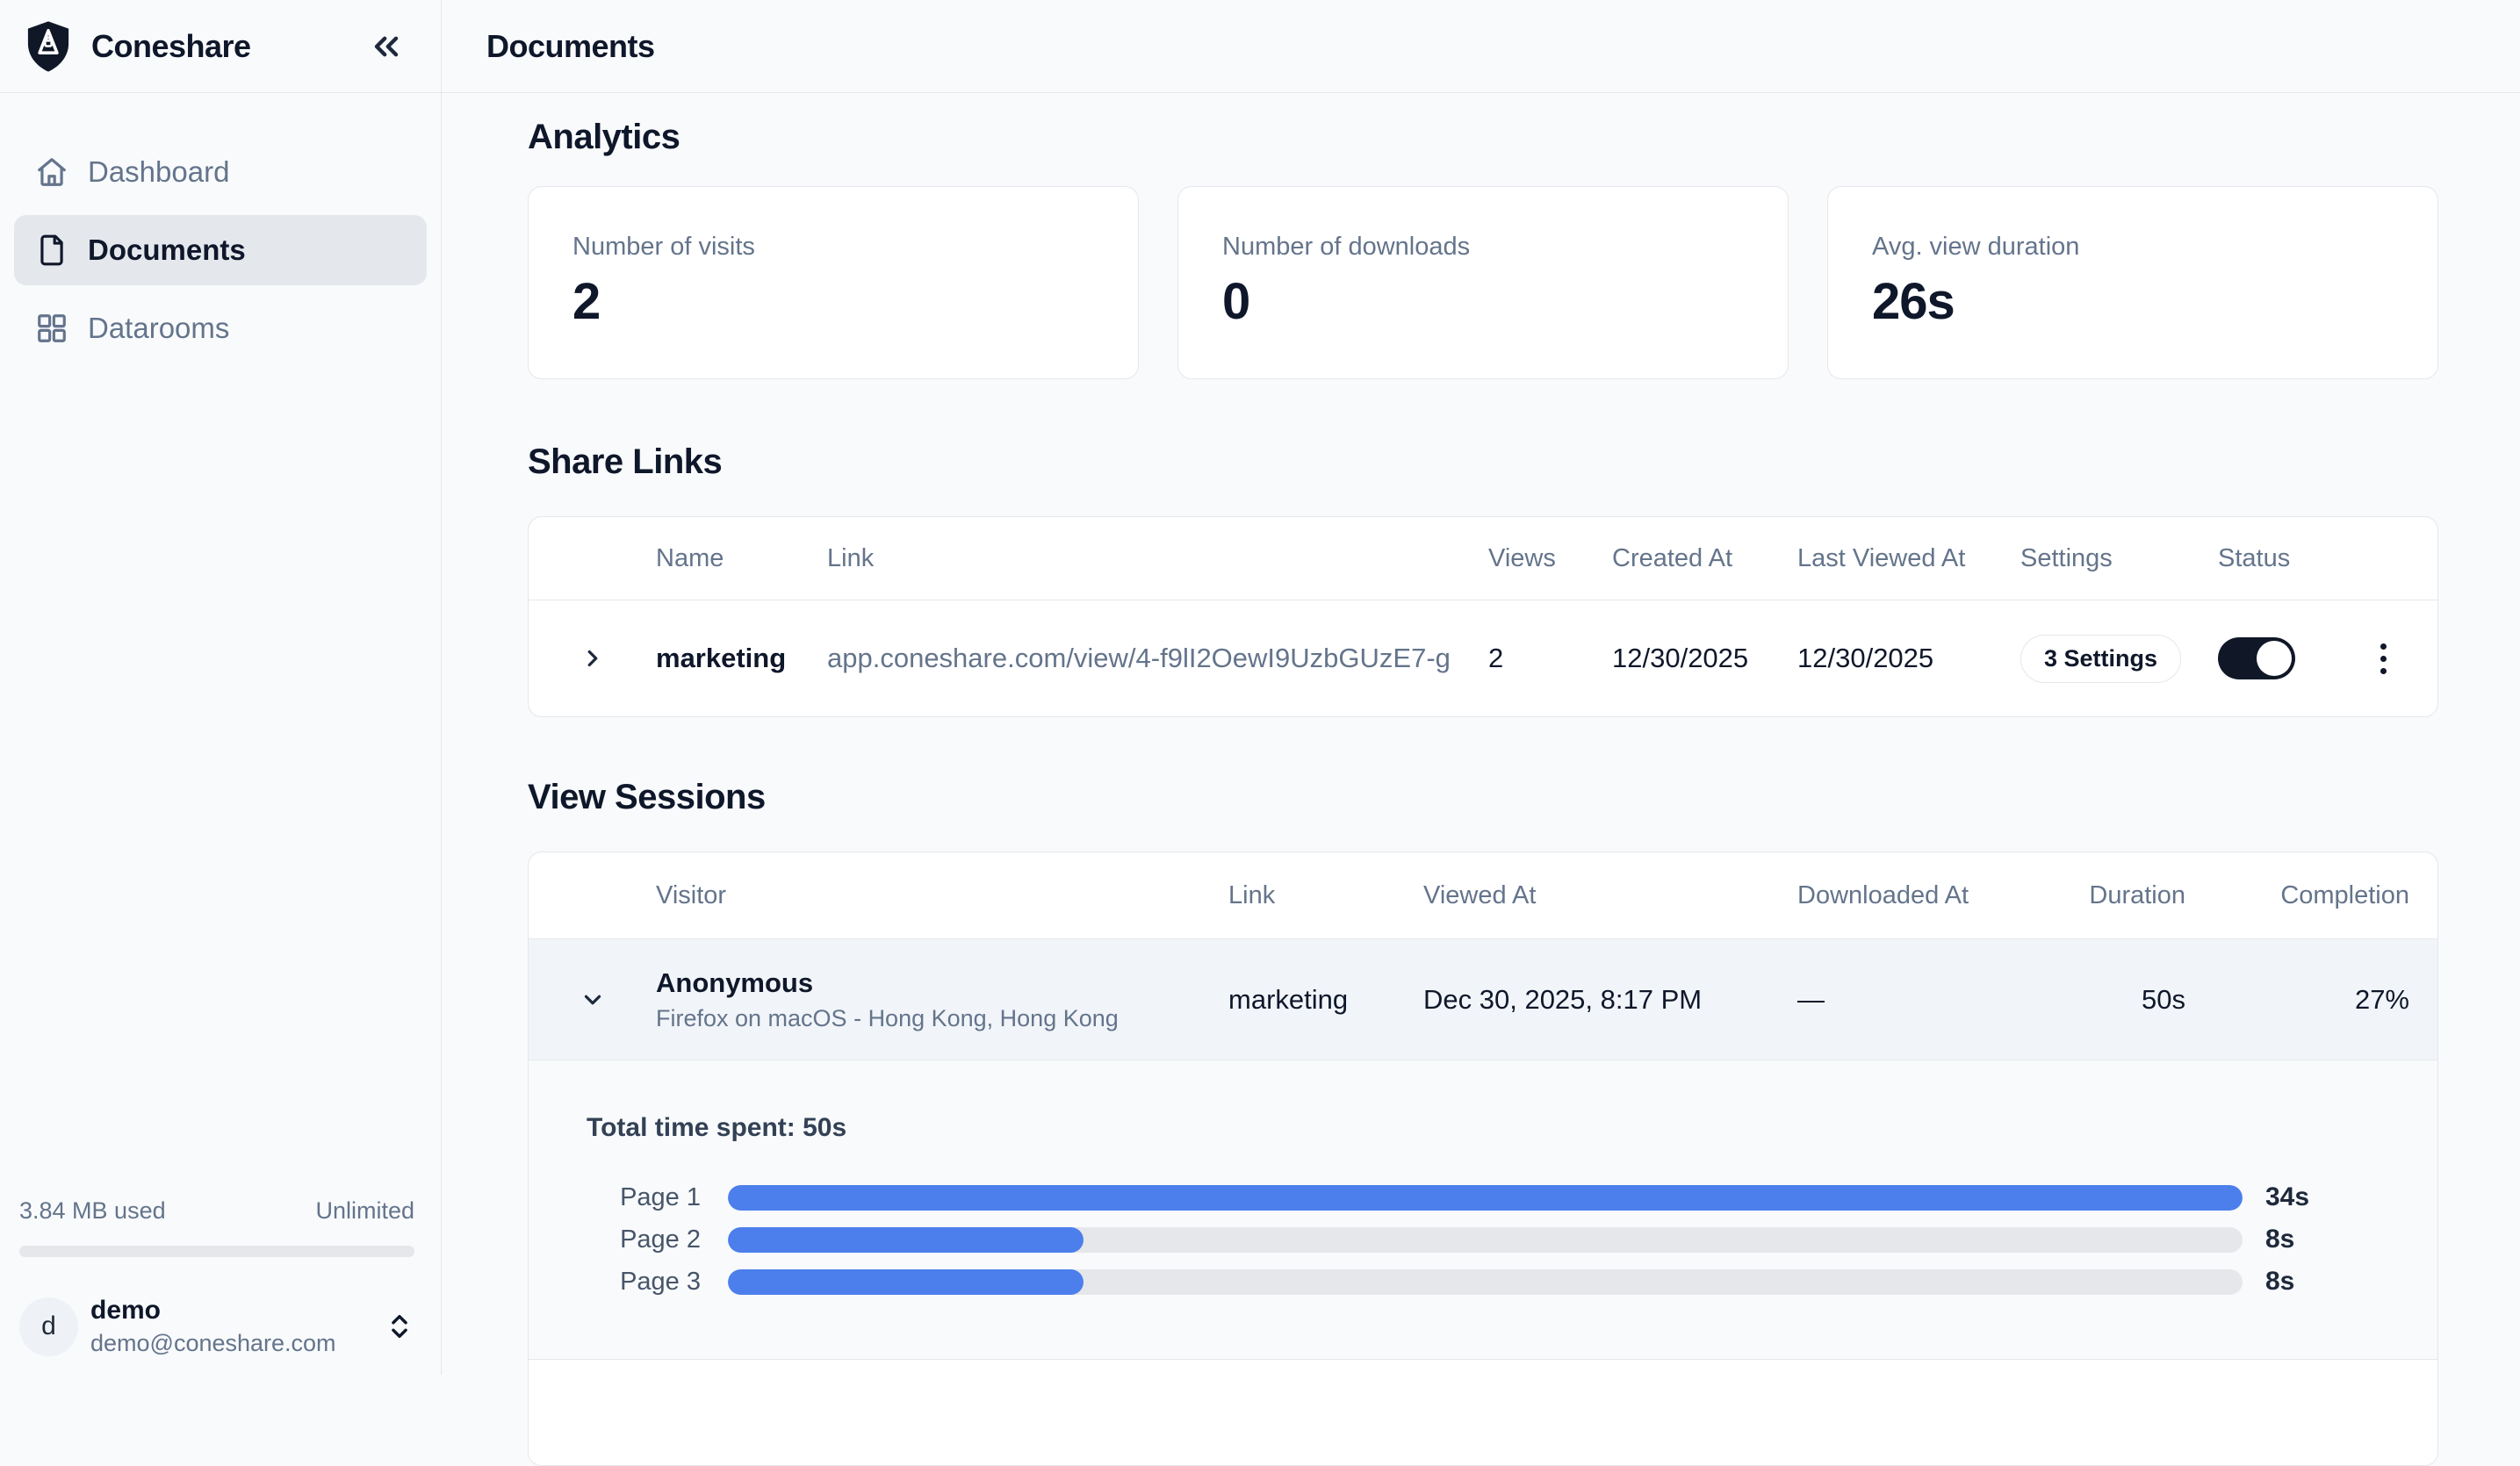  I want to click on col-views: Views, so click(1522, 557).